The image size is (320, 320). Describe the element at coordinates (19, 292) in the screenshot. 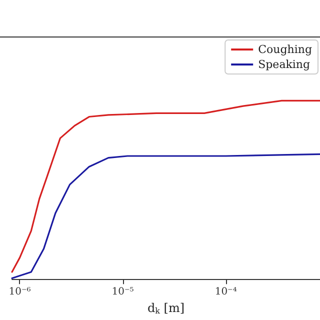

I see `x-tick-label: 10⁻⁶` at that location.